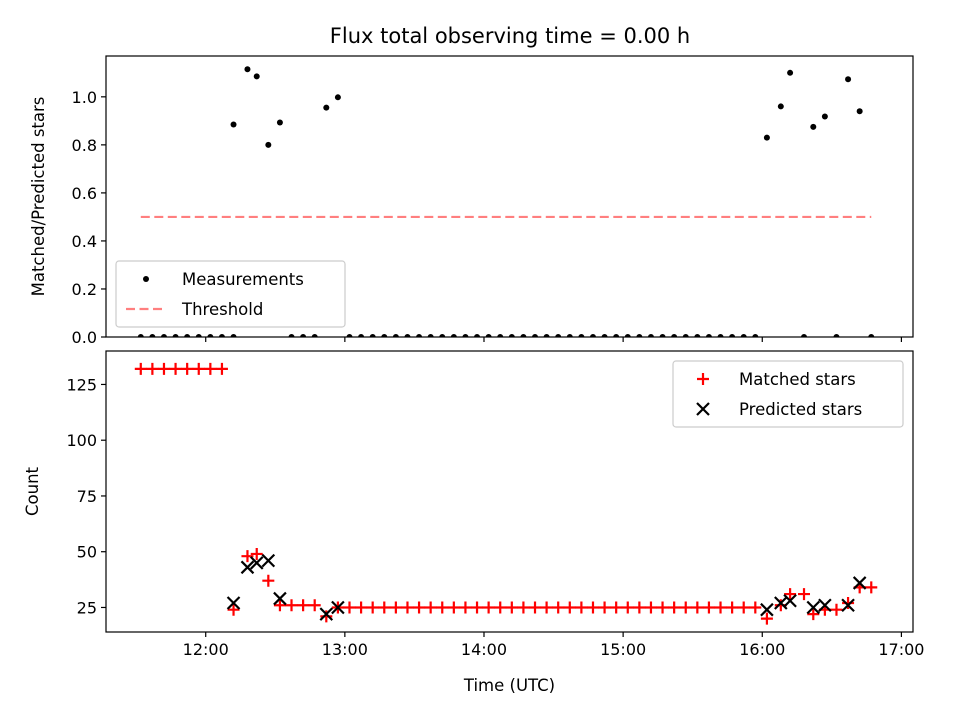 Image resolution: width=960 pixels, height=720 pixels. I want to click on y-tick-label: 0.2, so click(84, 289).